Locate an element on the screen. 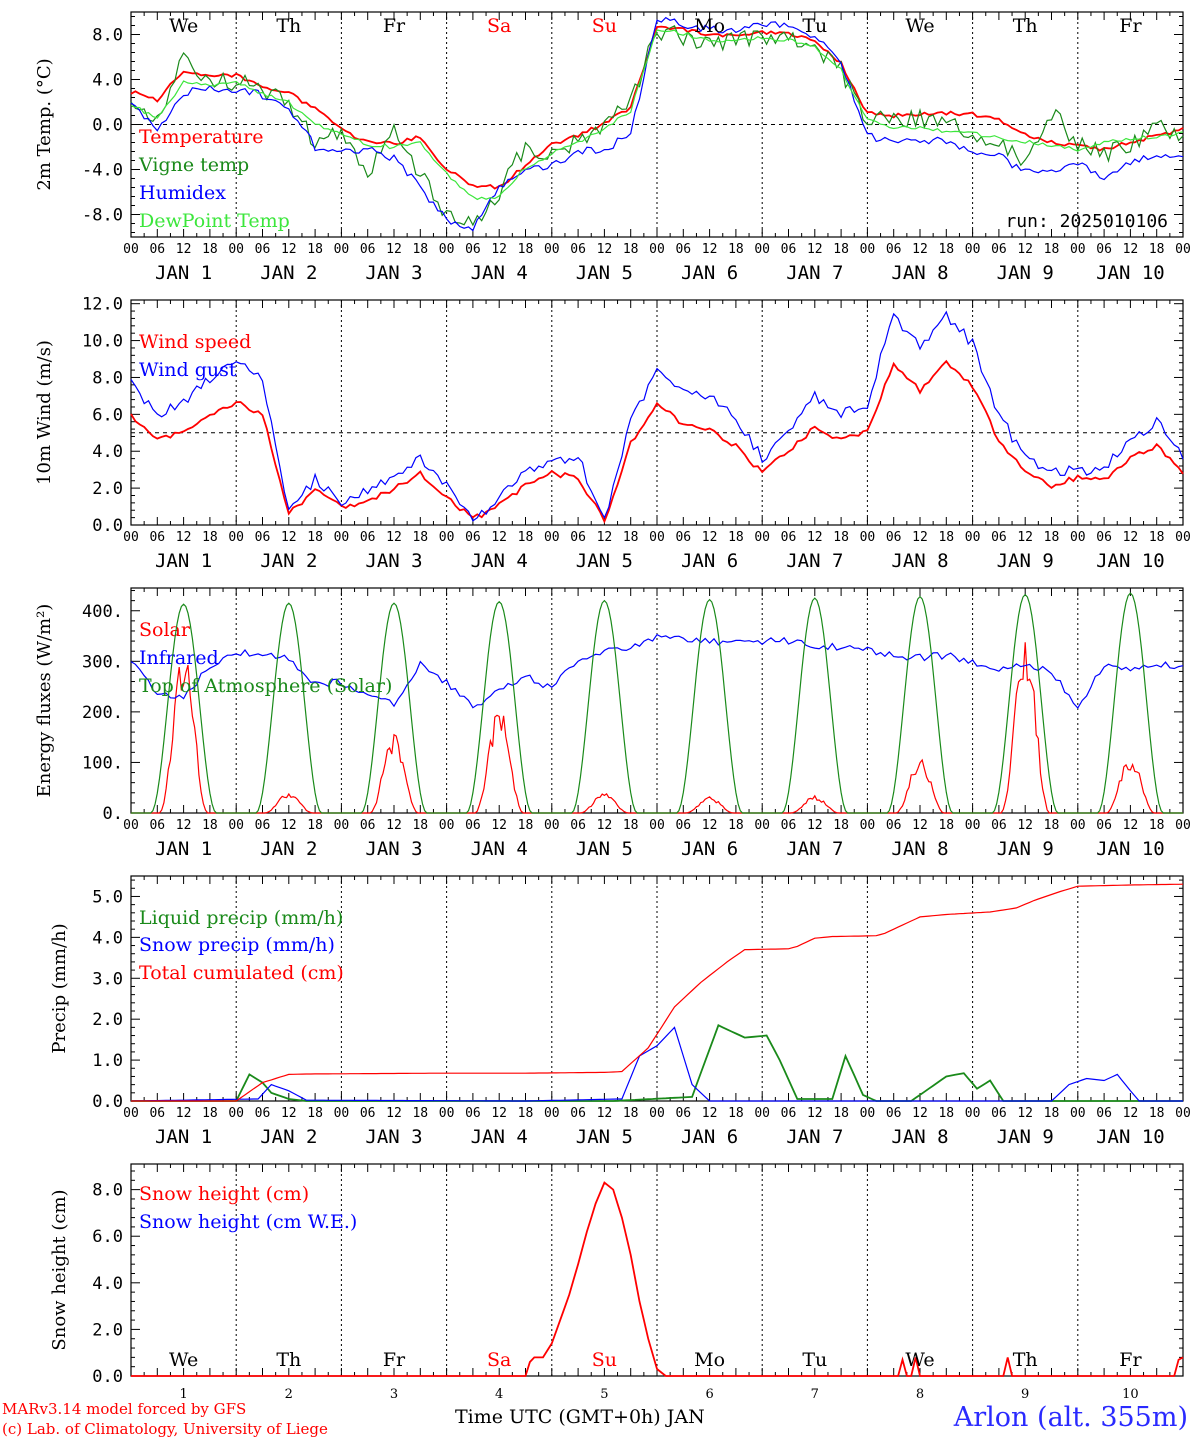 This screenshot has width=1194, height=1440. day-name: Mo is located at coordinates (709, 26).